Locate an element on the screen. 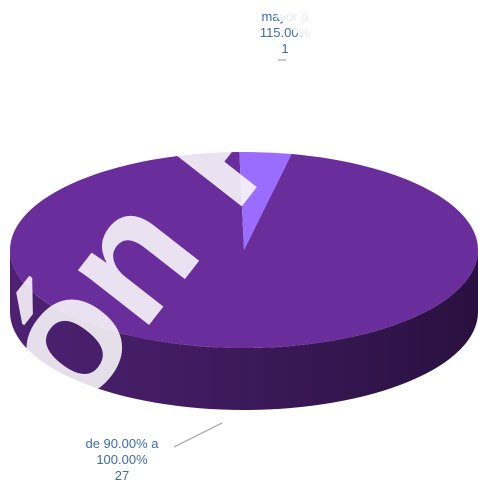 Image resolution: width=478 pixels, height=486 pixels. data-label-top-line2: 115.00% is located at coordinates (285, 32).